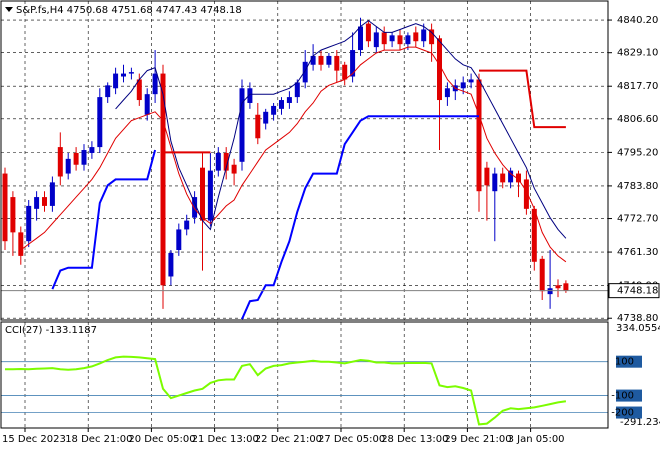 The height and width of the screenshot is (450, 660). Describe the element at coordinates (131, 10) in the screenshot. I see `header-high: 4751.68` at that location.